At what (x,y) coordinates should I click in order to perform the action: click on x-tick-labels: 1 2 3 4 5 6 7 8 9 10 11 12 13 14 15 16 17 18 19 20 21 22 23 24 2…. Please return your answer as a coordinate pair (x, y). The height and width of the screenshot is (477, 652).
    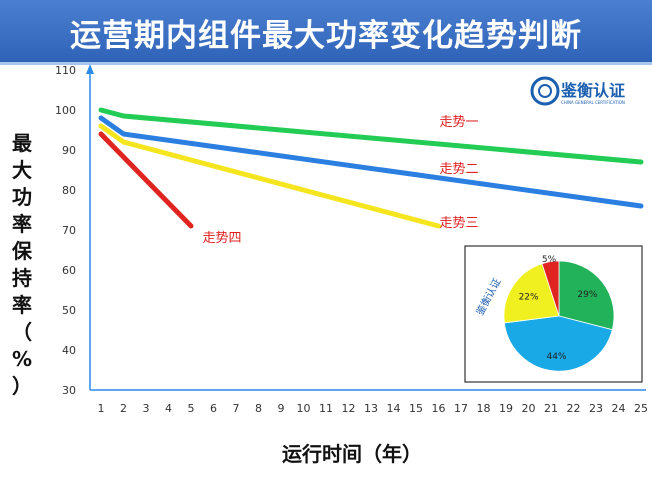
    Looking at the image, I should click on (373, 408).